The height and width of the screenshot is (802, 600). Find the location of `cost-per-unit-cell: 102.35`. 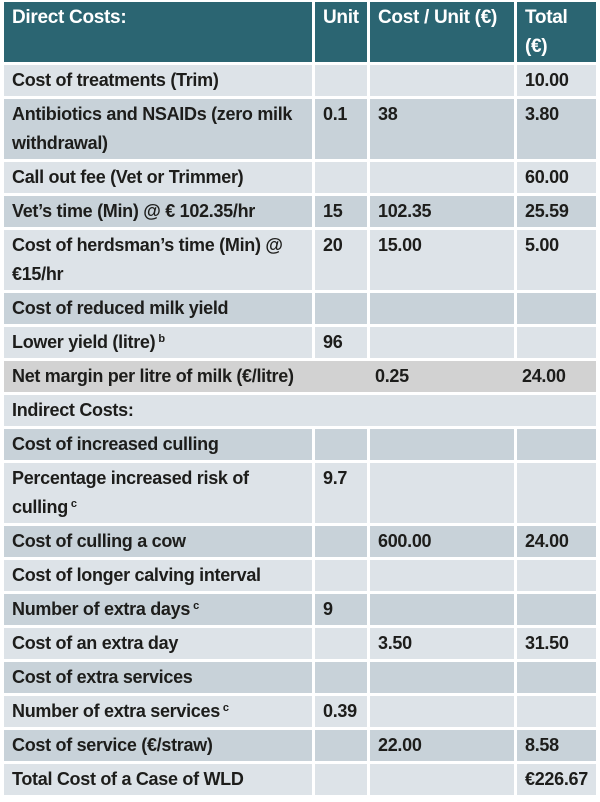

cost-per-unit-cell: 102.35 is located at coordinates (440, 211).